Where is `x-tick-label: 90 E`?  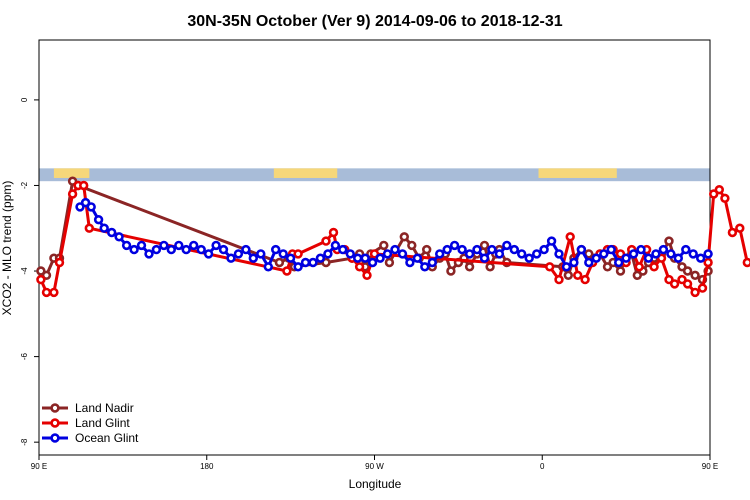
x-tick-label: 90 E is located at coordinates (710, 466).